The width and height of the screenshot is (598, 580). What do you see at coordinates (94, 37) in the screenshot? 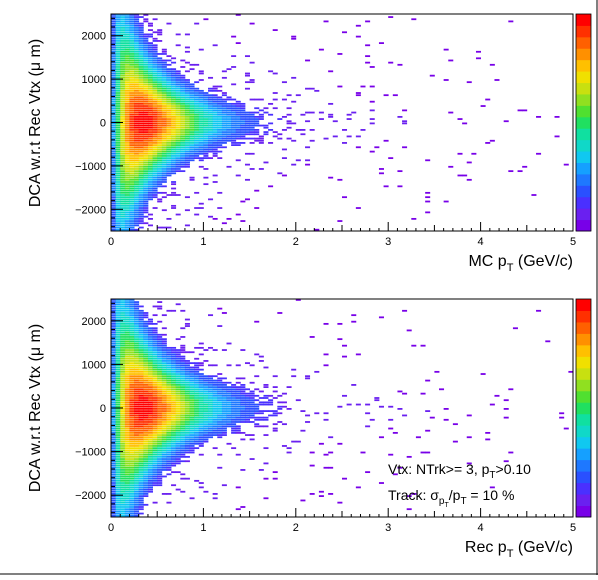
I see `y-tick-label: 2000` at bounding box center [94, 37].